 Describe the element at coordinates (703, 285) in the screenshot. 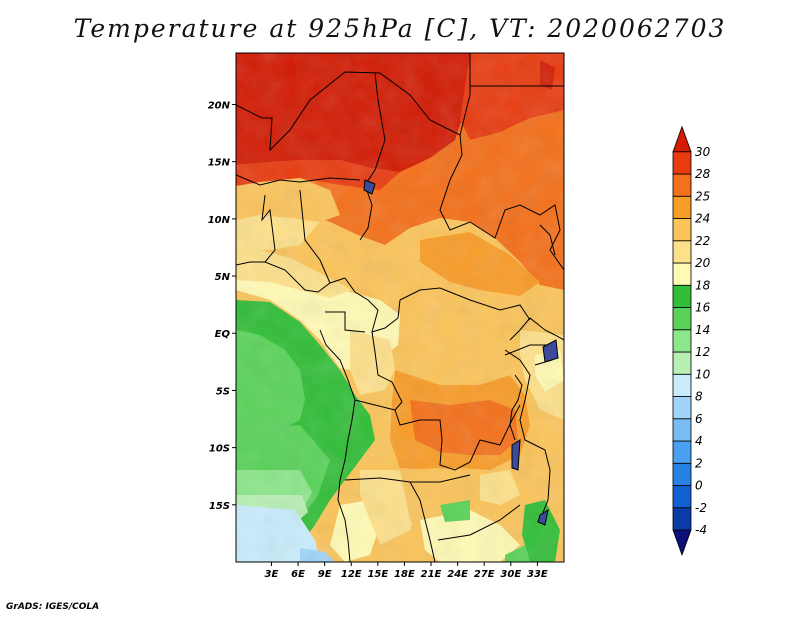

I see `colorbar-level-label: 18` at that location.